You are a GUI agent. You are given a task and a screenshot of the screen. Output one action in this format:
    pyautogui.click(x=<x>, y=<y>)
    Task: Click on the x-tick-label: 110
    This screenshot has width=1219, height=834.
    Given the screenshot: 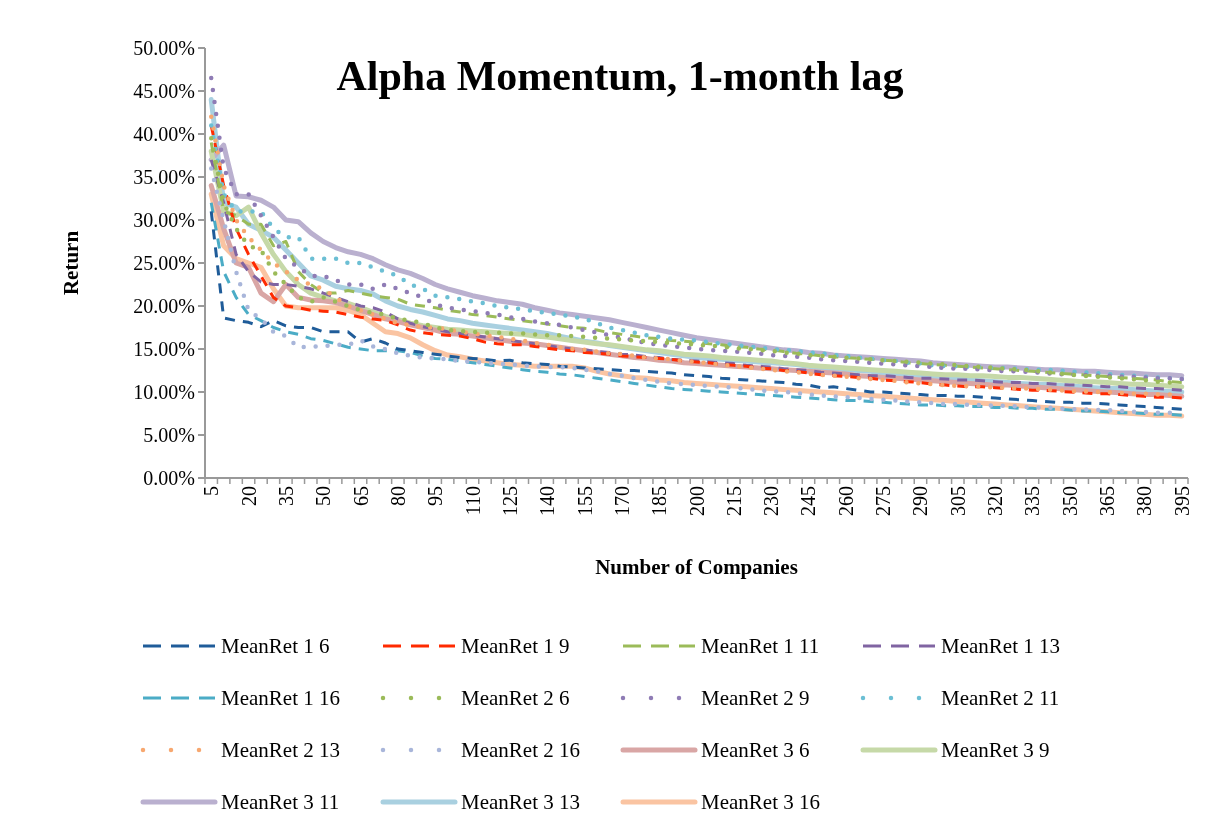 What is the action you would take?
    pyautogui.click(x=472, y=501)
    